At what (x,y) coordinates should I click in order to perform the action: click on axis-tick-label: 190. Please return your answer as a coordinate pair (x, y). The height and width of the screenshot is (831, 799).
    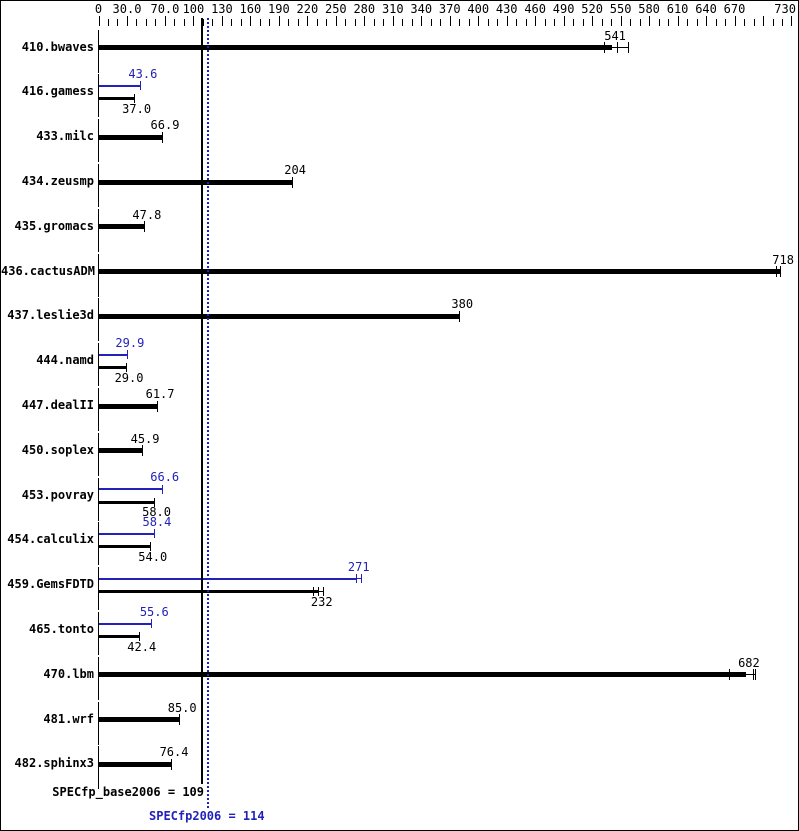
    Looking at the image, I should click on (279, 9).